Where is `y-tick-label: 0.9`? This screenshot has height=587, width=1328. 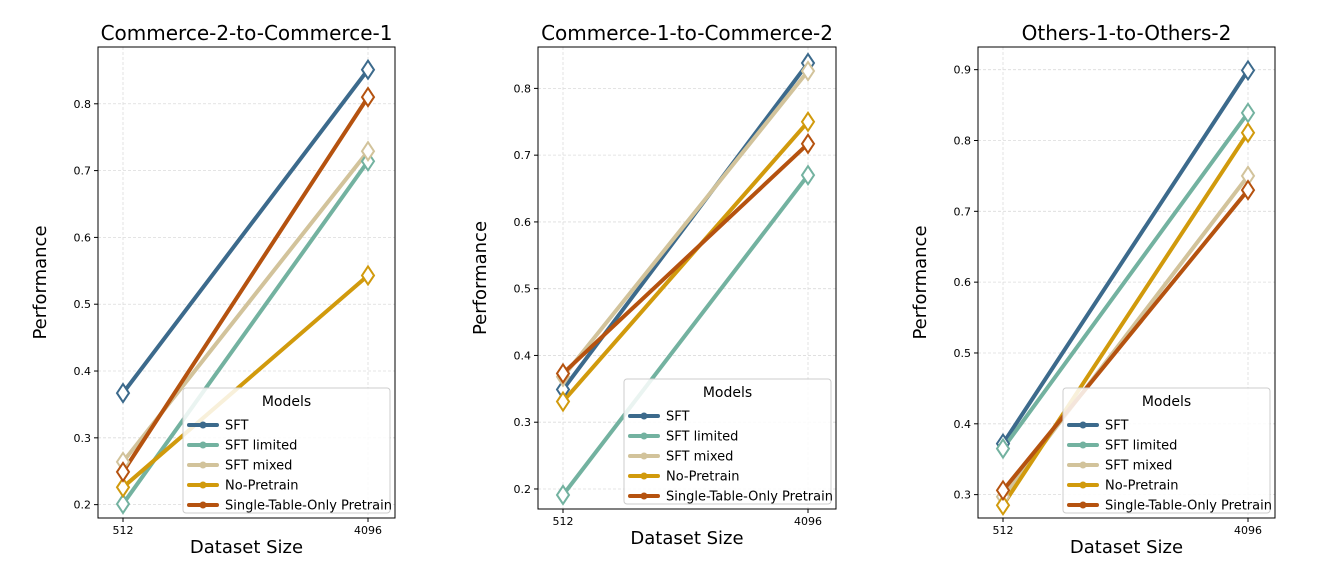
y-tick-label: 0.9 is located at coordinates (963, 70).